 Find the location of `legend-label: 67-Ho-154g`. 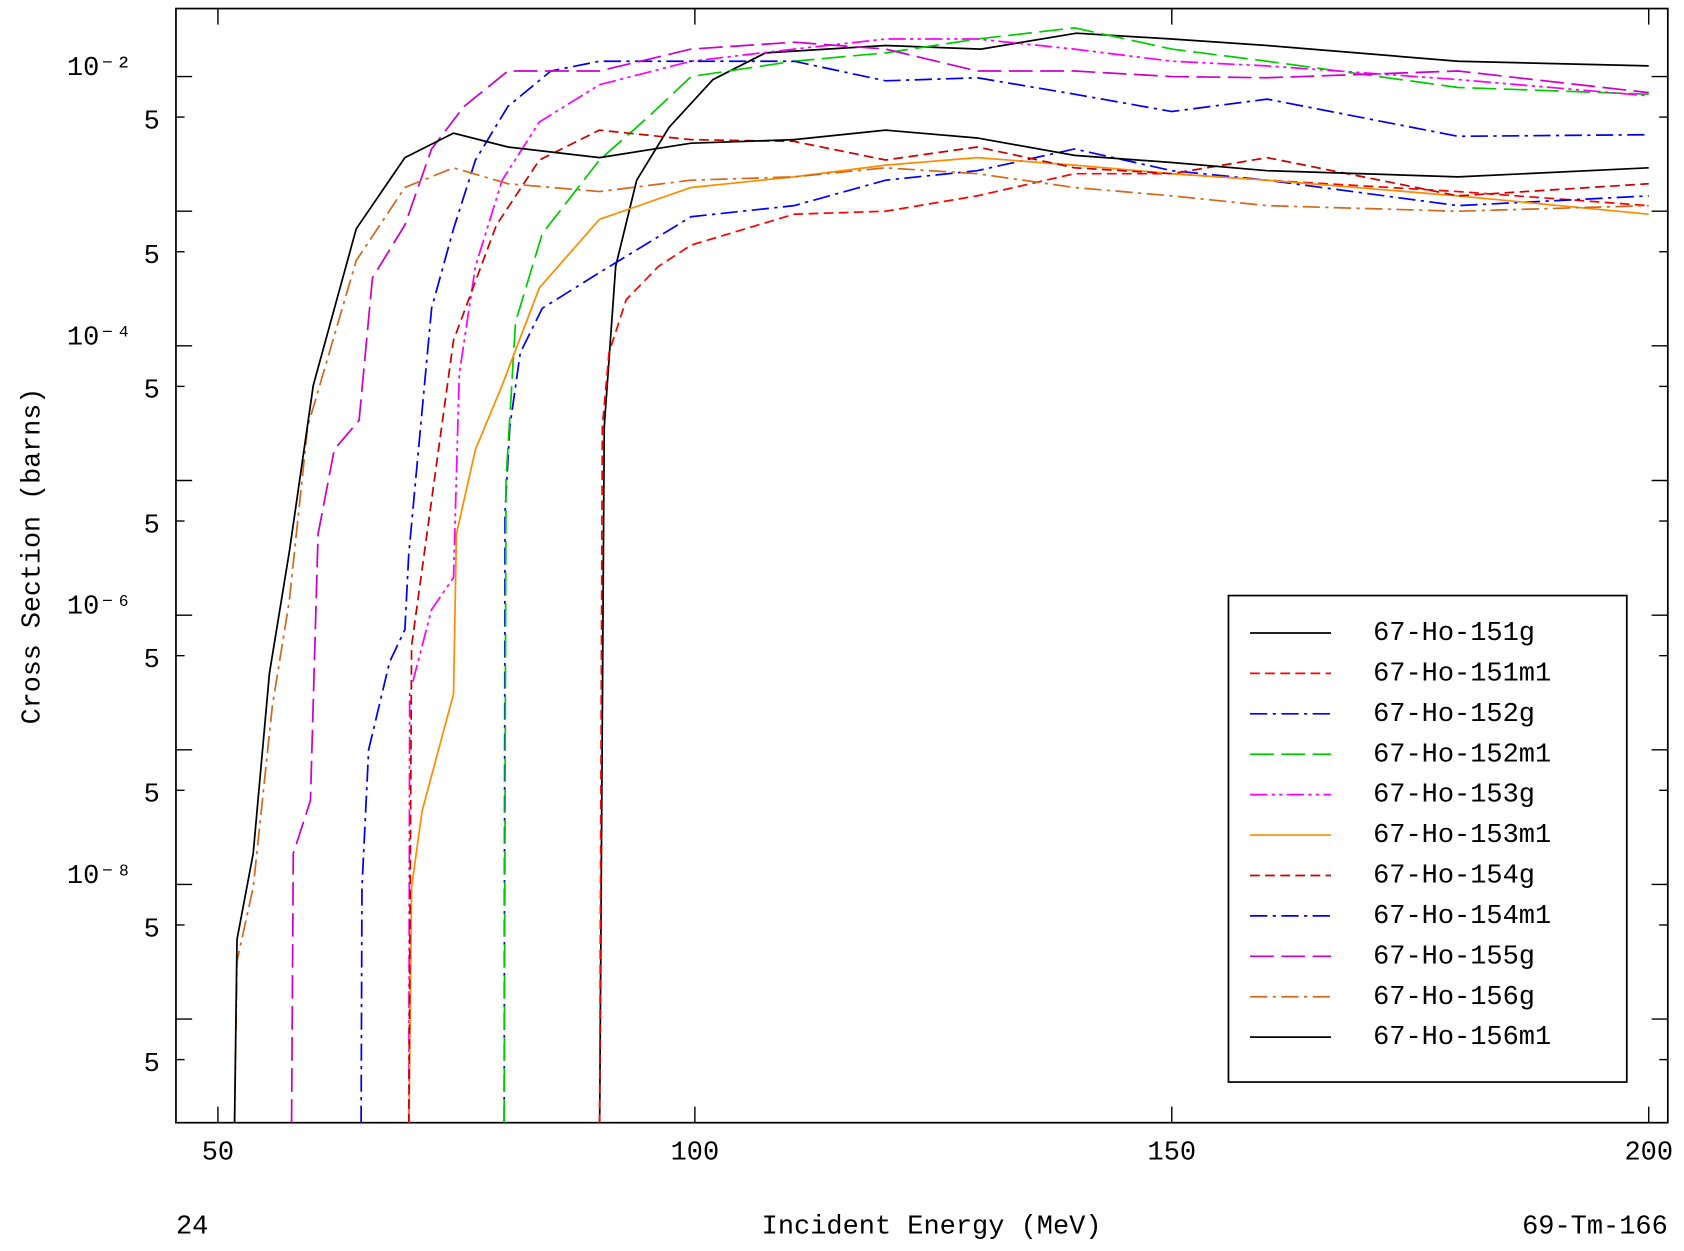

legend-label: 67-Ho-154g is located at coordinates (1454, 877).